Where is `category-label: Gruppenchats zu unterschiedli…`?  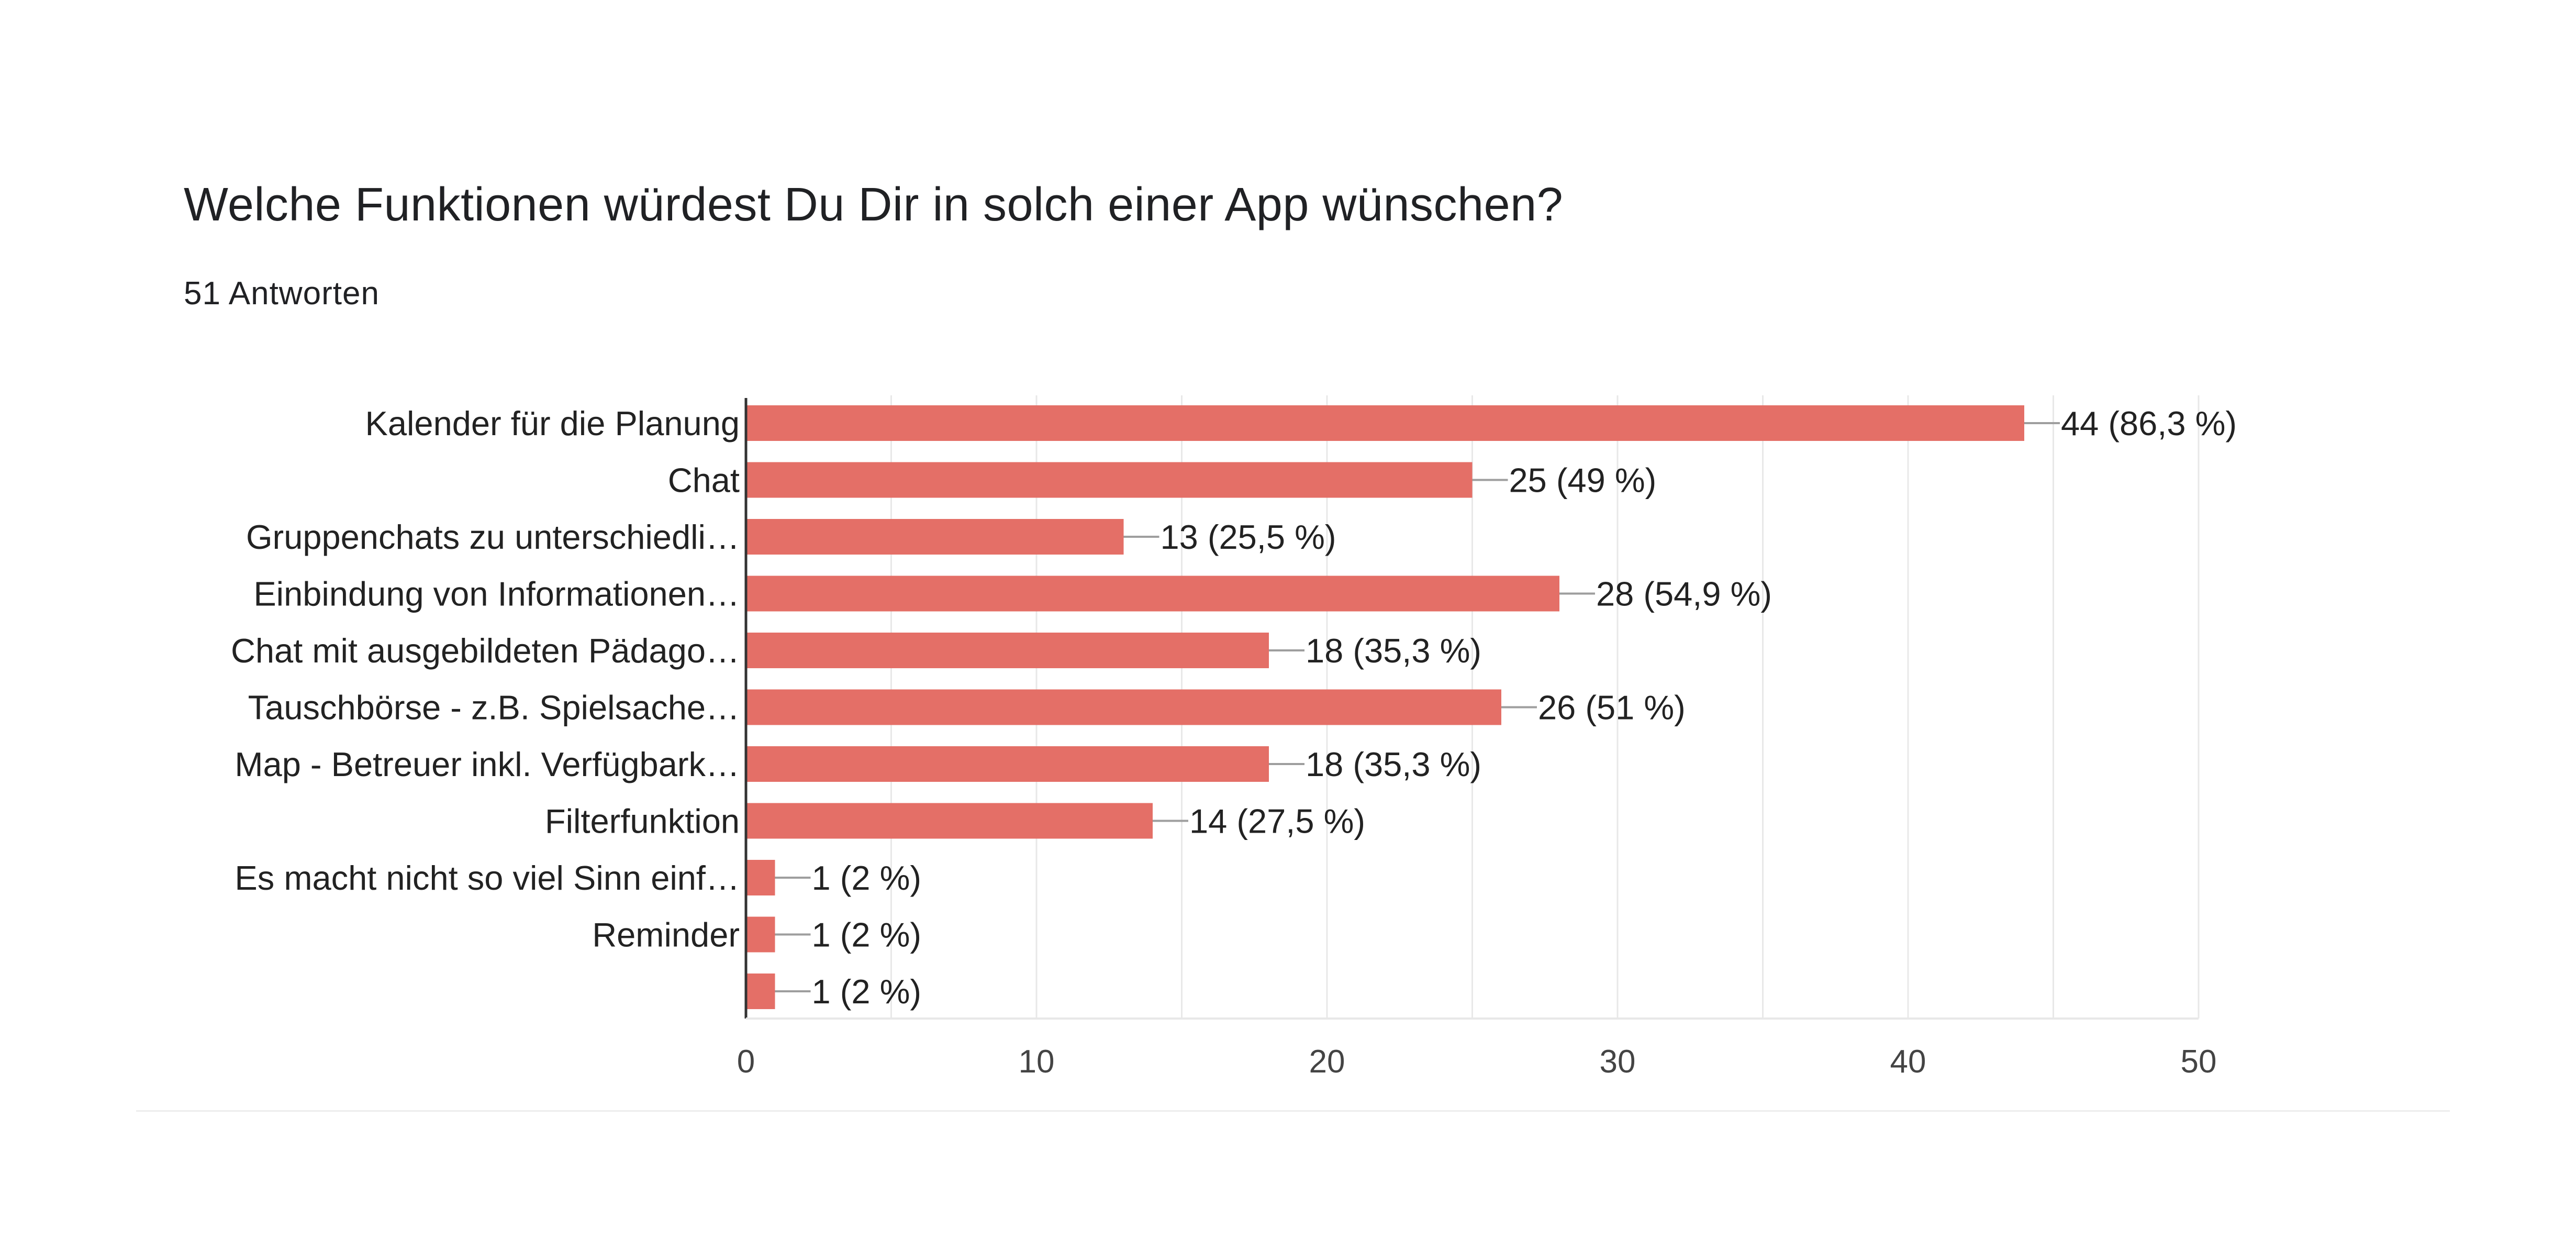 category-label: Gruppenchats zu unterschiedli… is located at coordinates (493, 537).